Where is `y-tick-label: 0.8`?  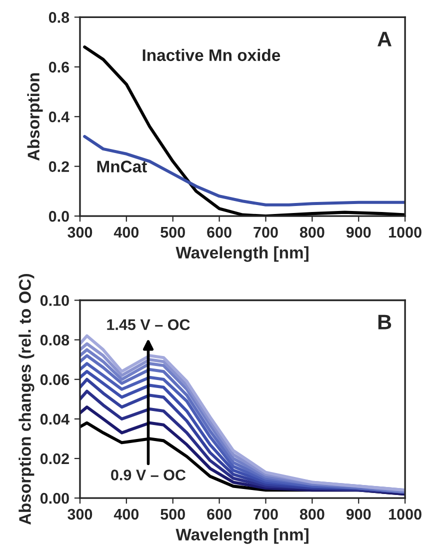 y-tick-label: 0.8 is located at coordinates (59, 17).